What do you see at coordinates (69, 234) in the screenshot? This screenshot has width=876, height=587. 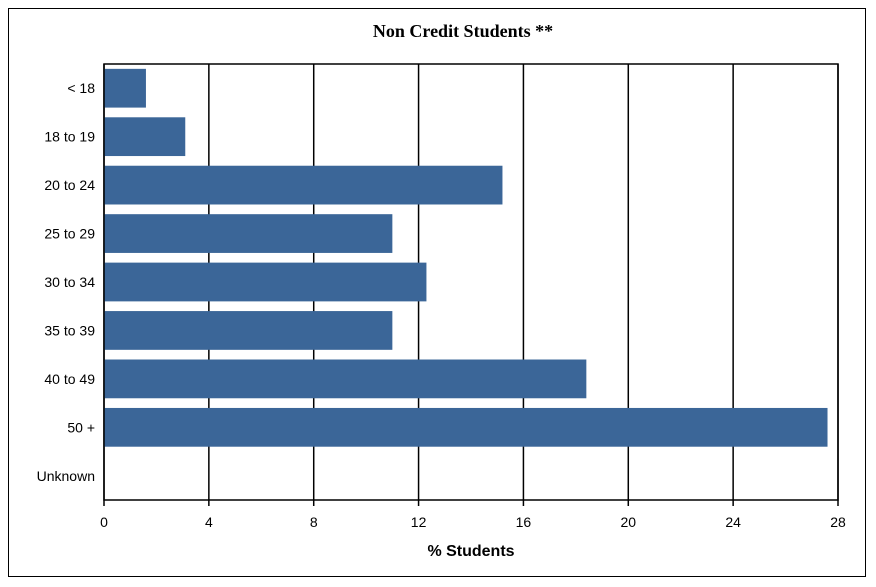 I see `category-label: 25 to 29` at bounding box center [69, 234].